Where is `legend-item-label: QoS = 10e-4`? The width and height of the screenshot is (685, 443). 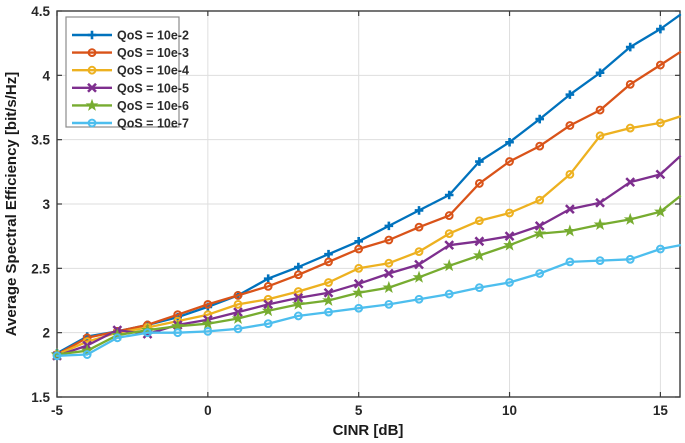
legend-item-label: QoS = 10e-4 is located at coordinates (153, 71).